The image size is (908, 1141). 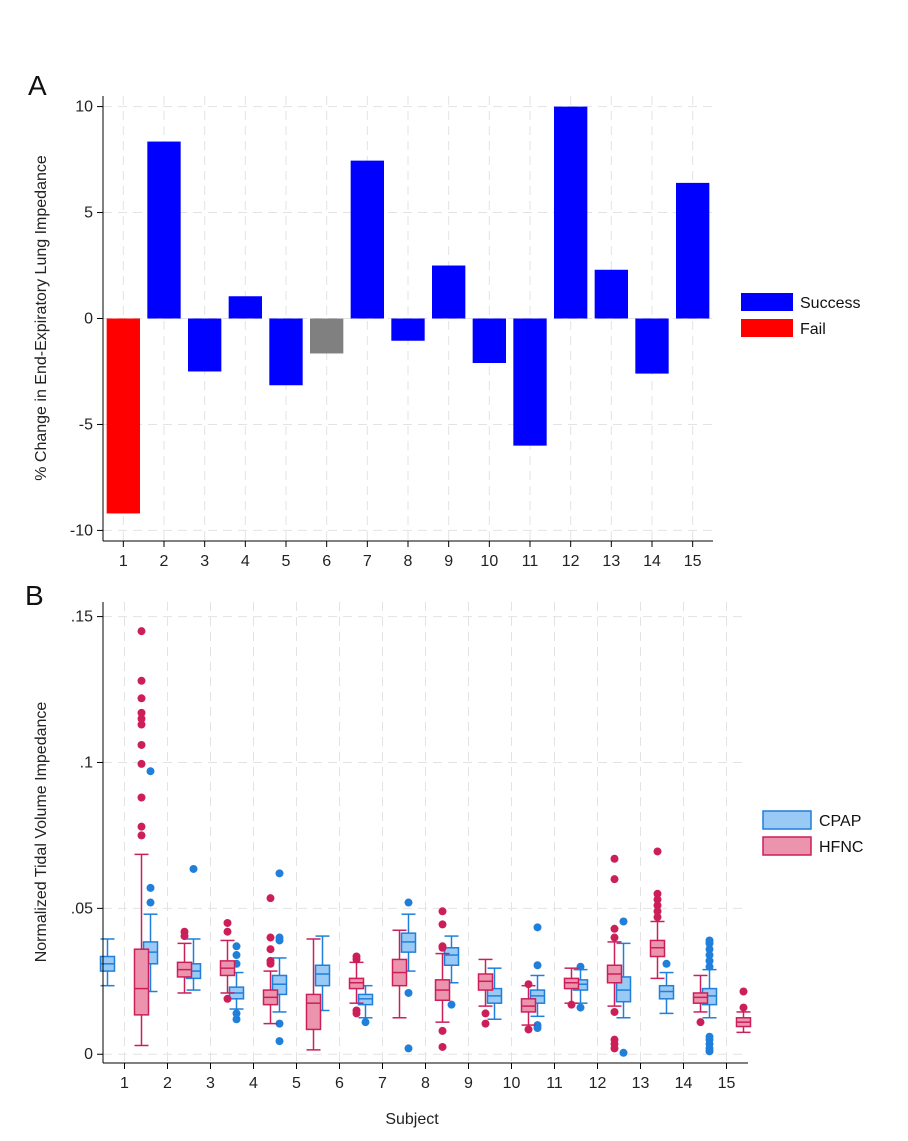 What do you see at coordinates (86, 762) in the screenshot?
I see `panel-b-y-tick-label: .1` at bounding box center [86, 762].